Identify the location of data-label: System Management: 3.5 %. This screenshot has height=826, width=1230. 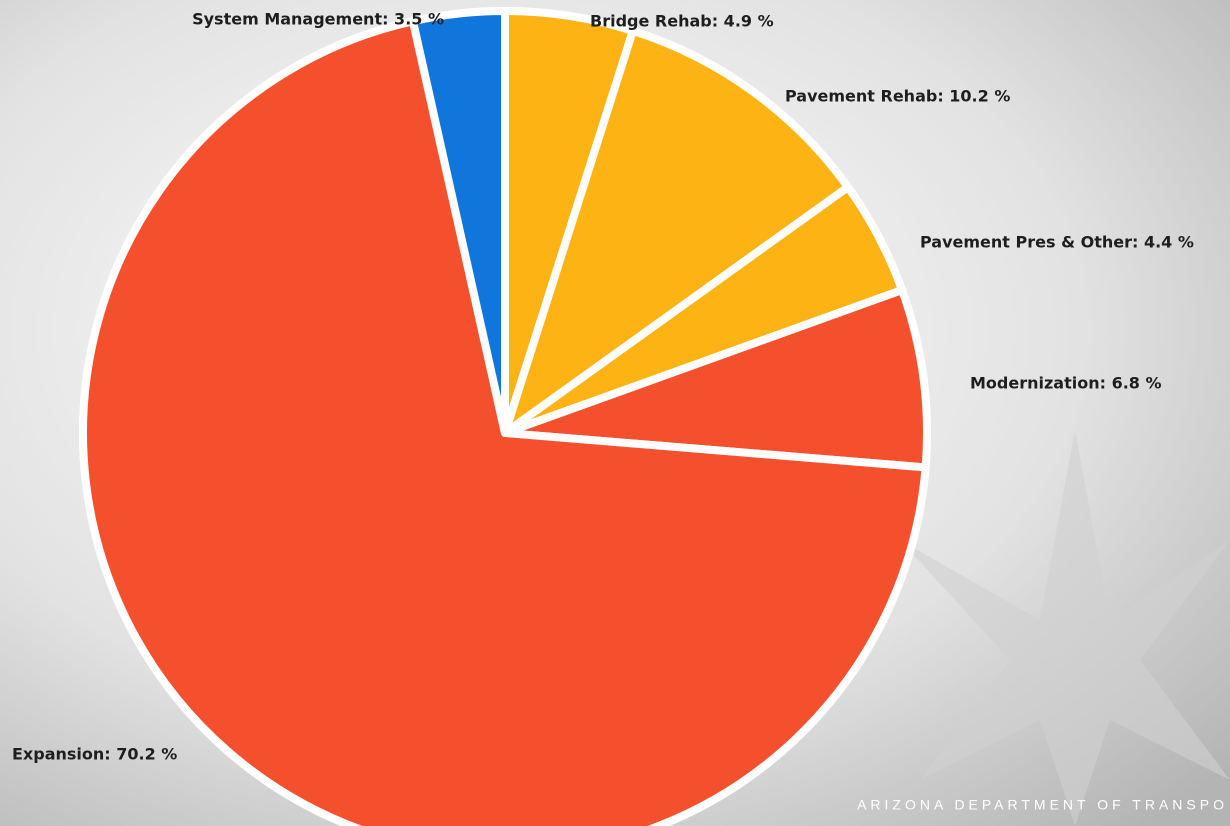
(318, 19).